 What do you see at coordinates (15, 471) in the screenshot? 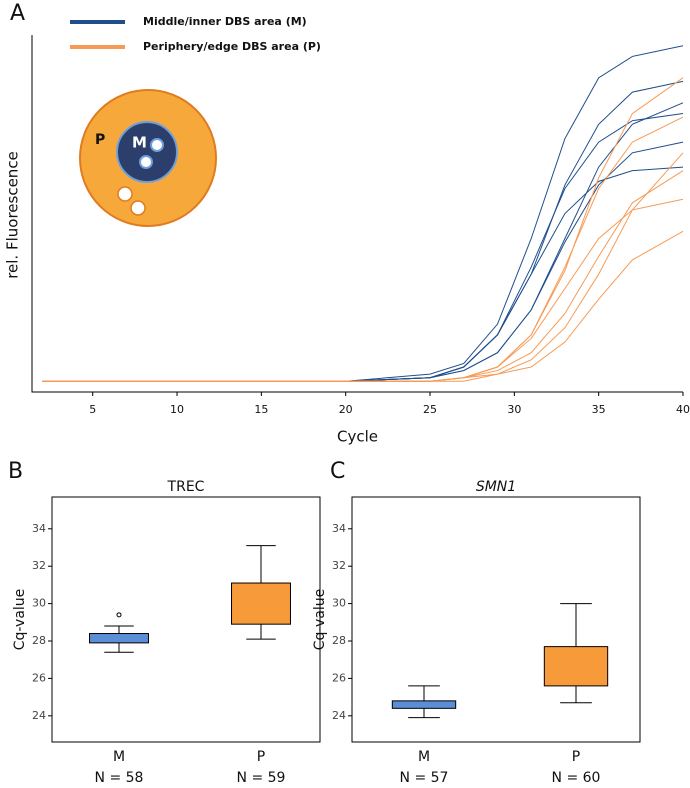
I see `panel-label: B` at bounding box center [15, 471].